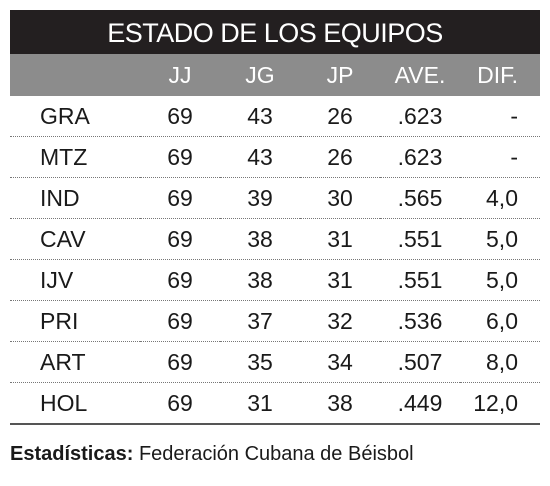 The image size is (550, 486). I want to click on team-cell: IJV, so click(75, 280).